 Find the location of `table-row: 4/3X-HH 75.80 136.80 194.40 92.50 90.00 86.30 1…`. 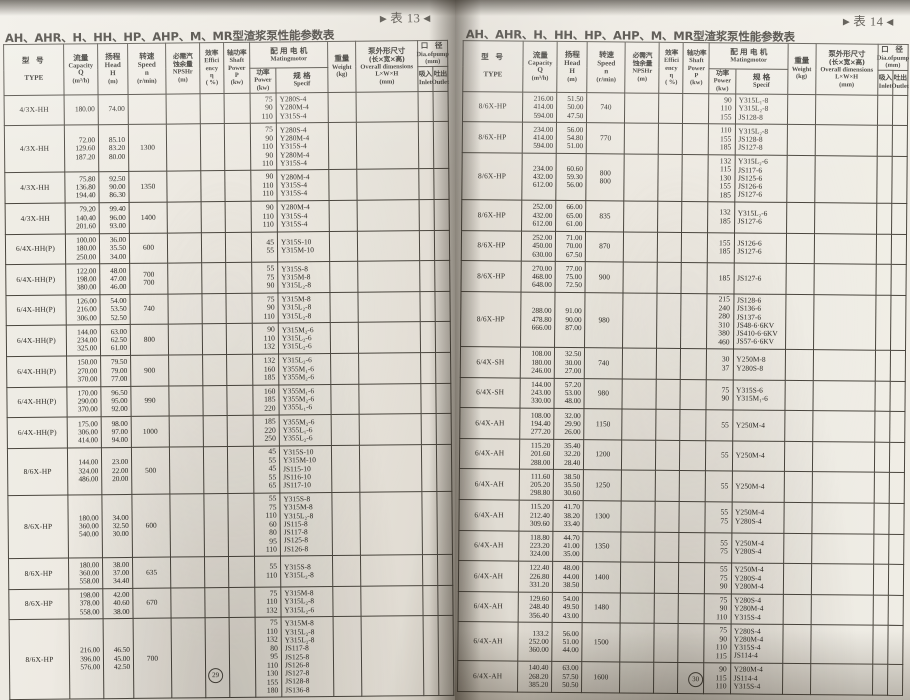

table-row: 4/3X-HH 75.80 136.80 194.40 92.50 90.00 86.30 1… is located at coordinates (227, 186).